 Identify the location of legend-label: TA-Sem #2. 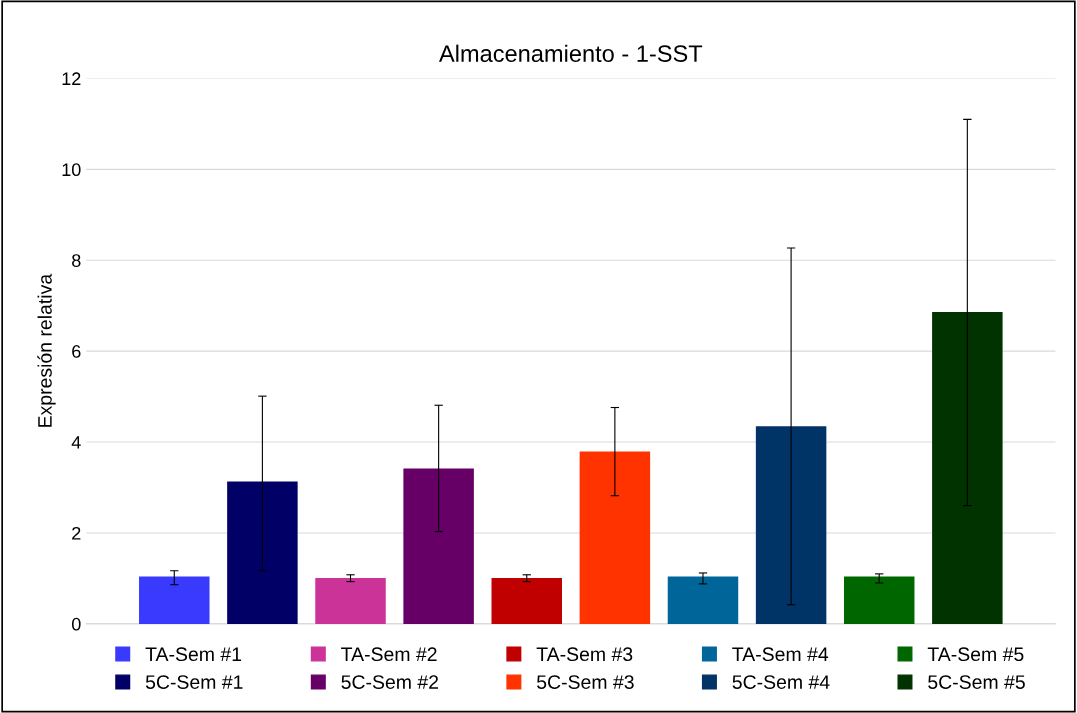
(389, 654).